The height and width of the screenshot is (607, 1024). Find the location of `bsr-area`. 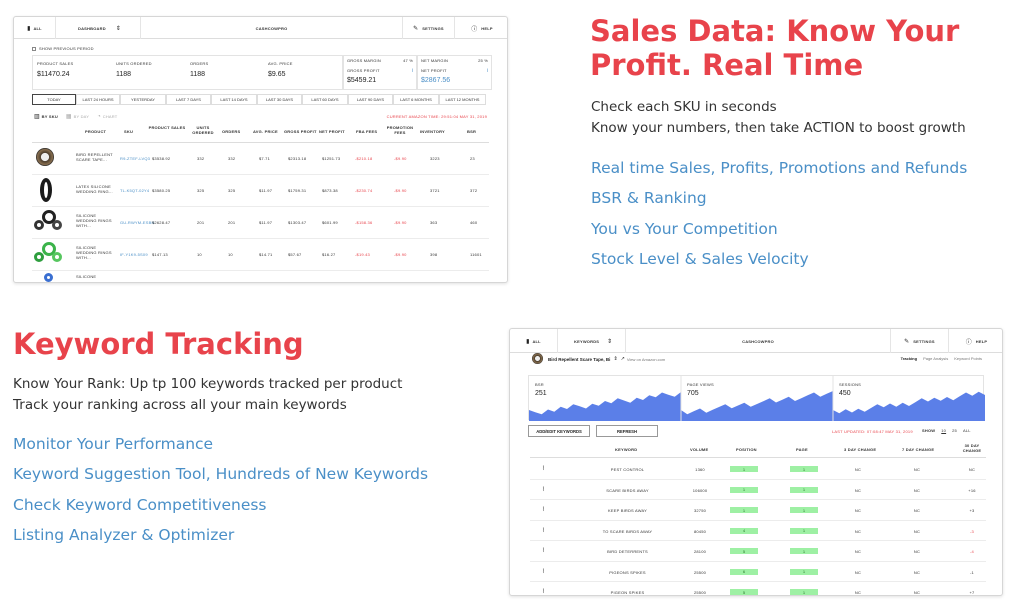

bsr-area is located at coordinates (605, 406).